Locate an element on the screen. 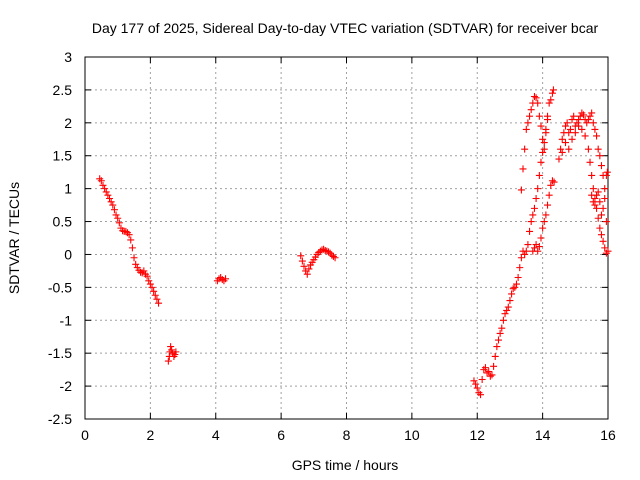  y-tick-label: -1.5 is located at coordinates (60, 353).